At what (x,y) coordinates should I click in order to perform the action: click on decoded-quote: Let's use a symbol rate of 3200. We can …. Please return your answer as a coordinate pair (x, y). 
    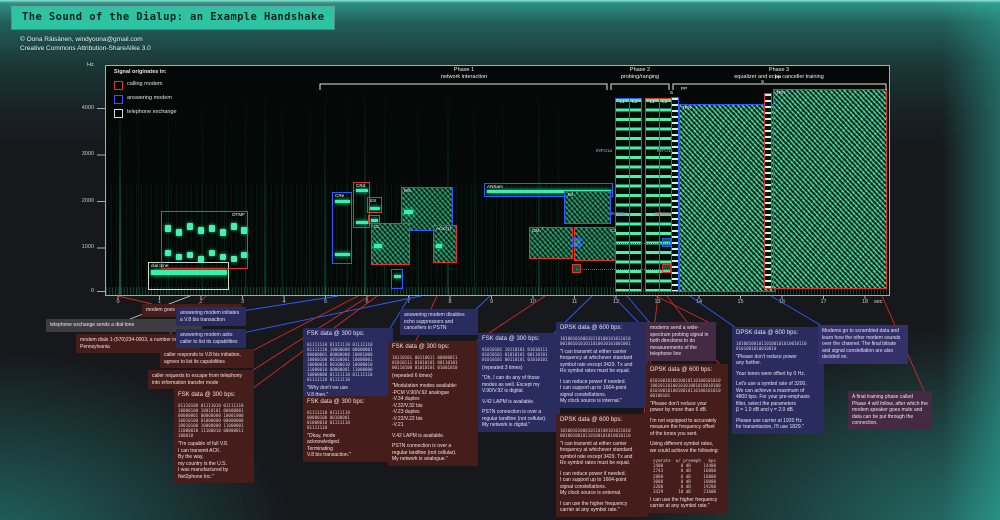
    Looking at the image, I should click on (773, 397).